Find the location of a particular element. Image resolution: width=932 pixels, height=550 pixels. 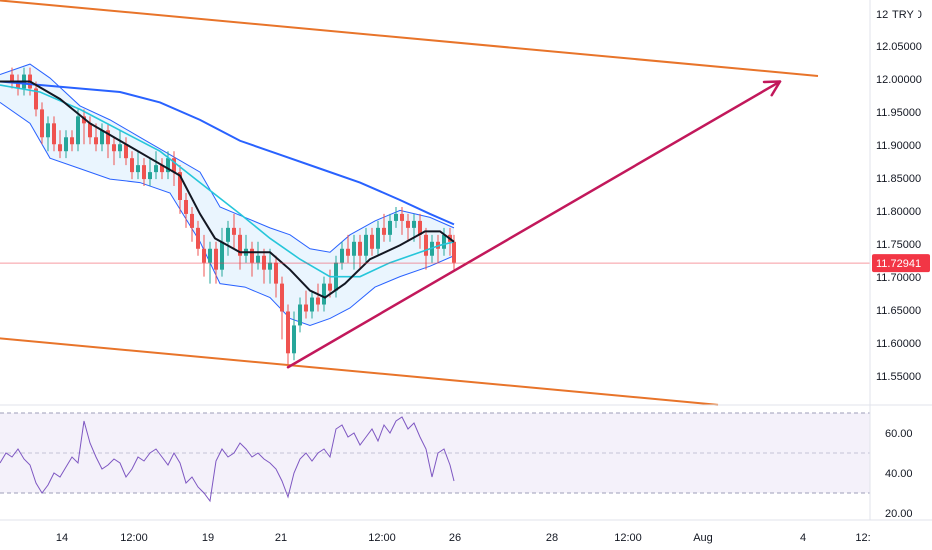

rsi-line is located at coordinates (227, 459).